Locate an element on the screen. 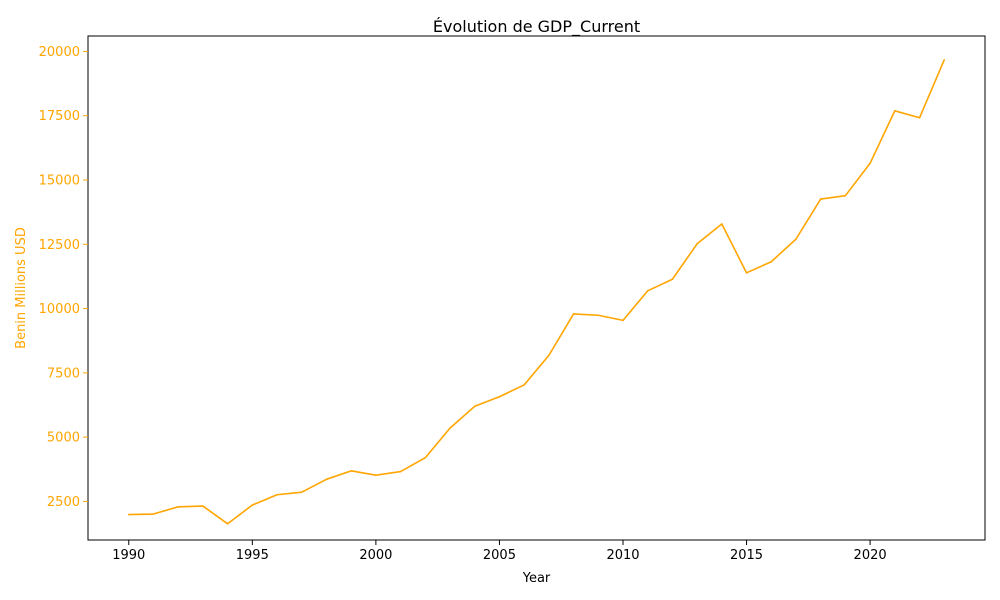 The width and height of the screenshot is (1000, 600). y-tick-label: 10000 is located at coordinates (59, 309).